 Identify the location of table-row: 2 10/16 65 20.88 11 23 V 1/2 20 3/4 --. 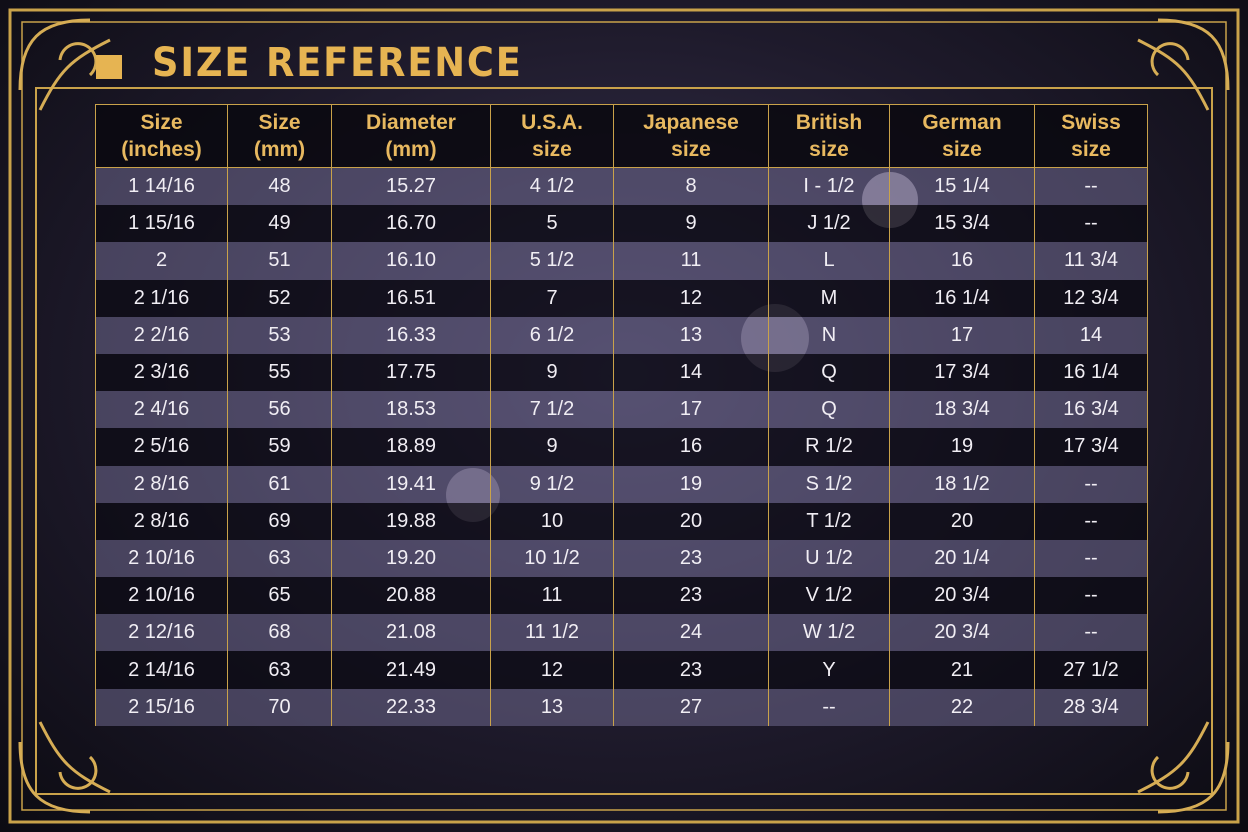
(621, 596).